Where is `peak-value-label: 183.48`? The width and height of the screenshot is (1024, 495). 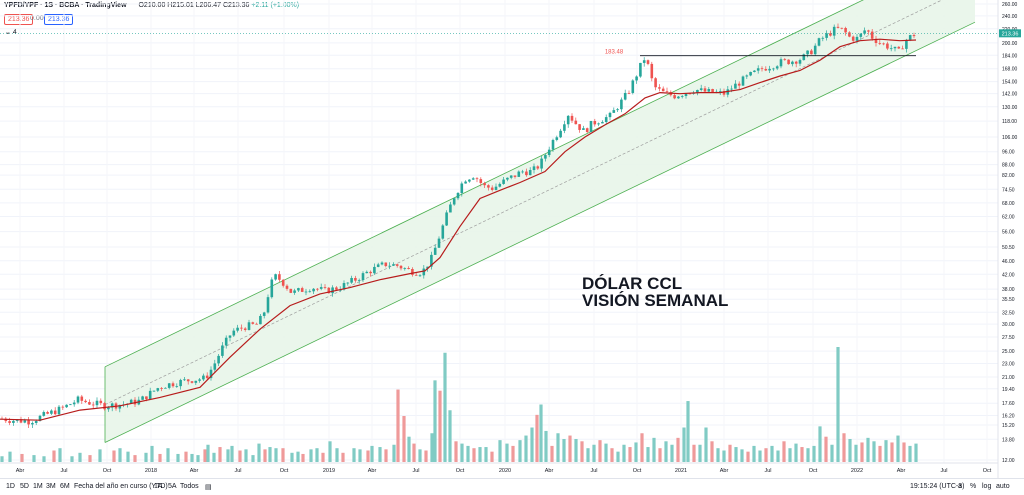
peak-value-label: 183.48 is located at coordinates (614, 53).